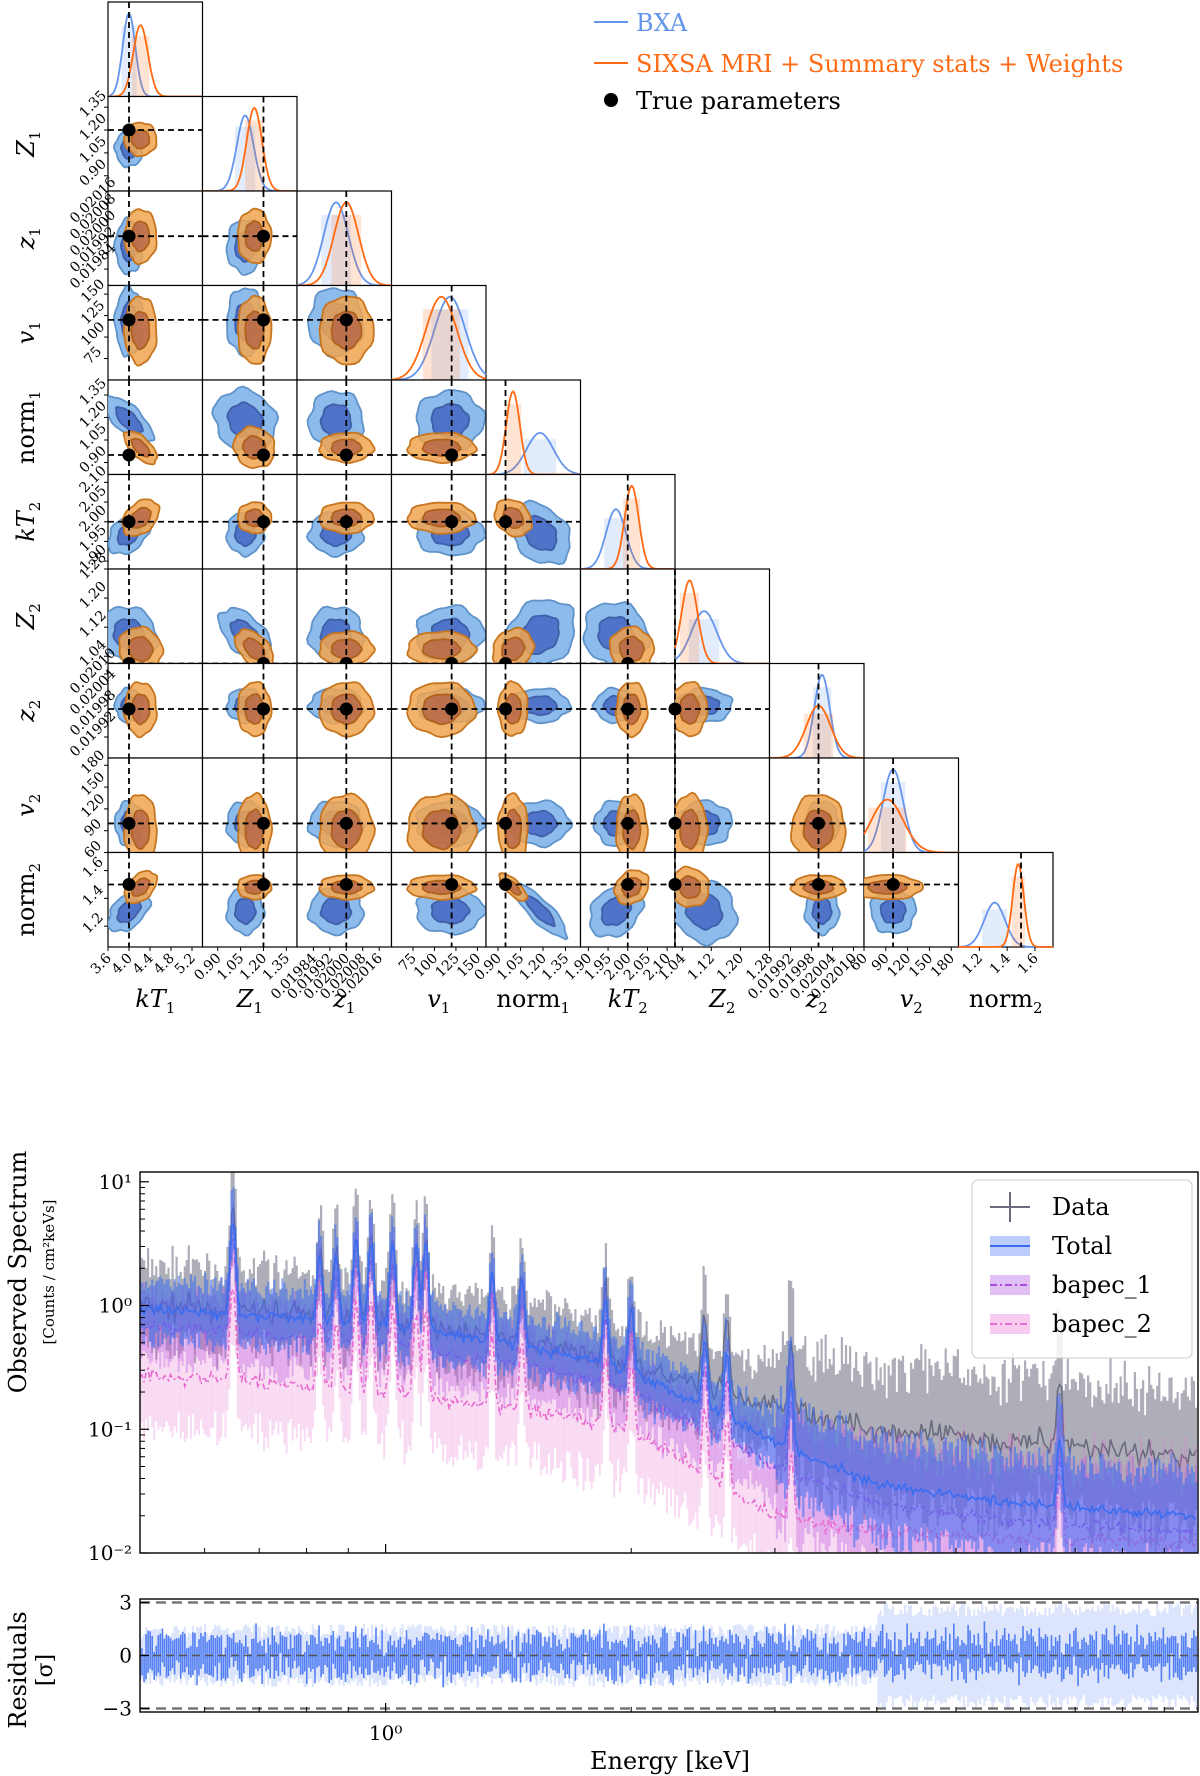 The image size is (1200, 1776). What do you see at coordinates (93, 356) in the screenshot?
I see `ytick-label-v_1: 75` at bounding box center [93, 356].